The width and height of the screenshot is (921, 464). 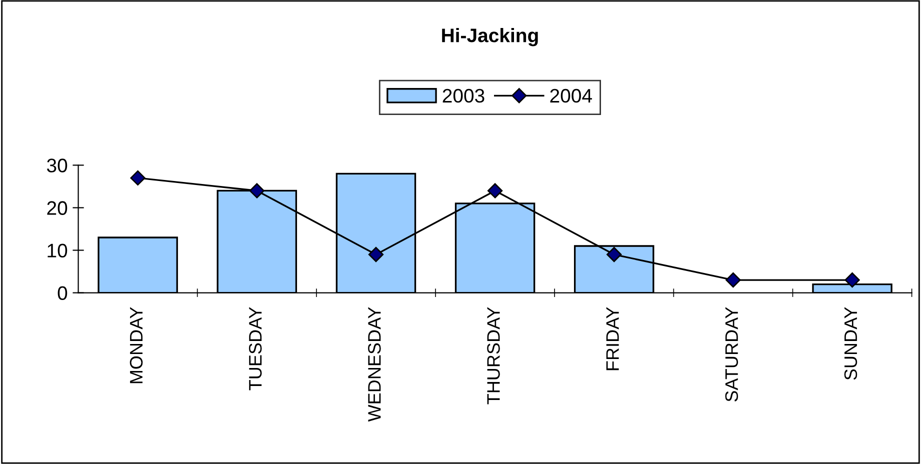 I want to click on x-tick-label: THURSDAY, so click(x=493, y=355).